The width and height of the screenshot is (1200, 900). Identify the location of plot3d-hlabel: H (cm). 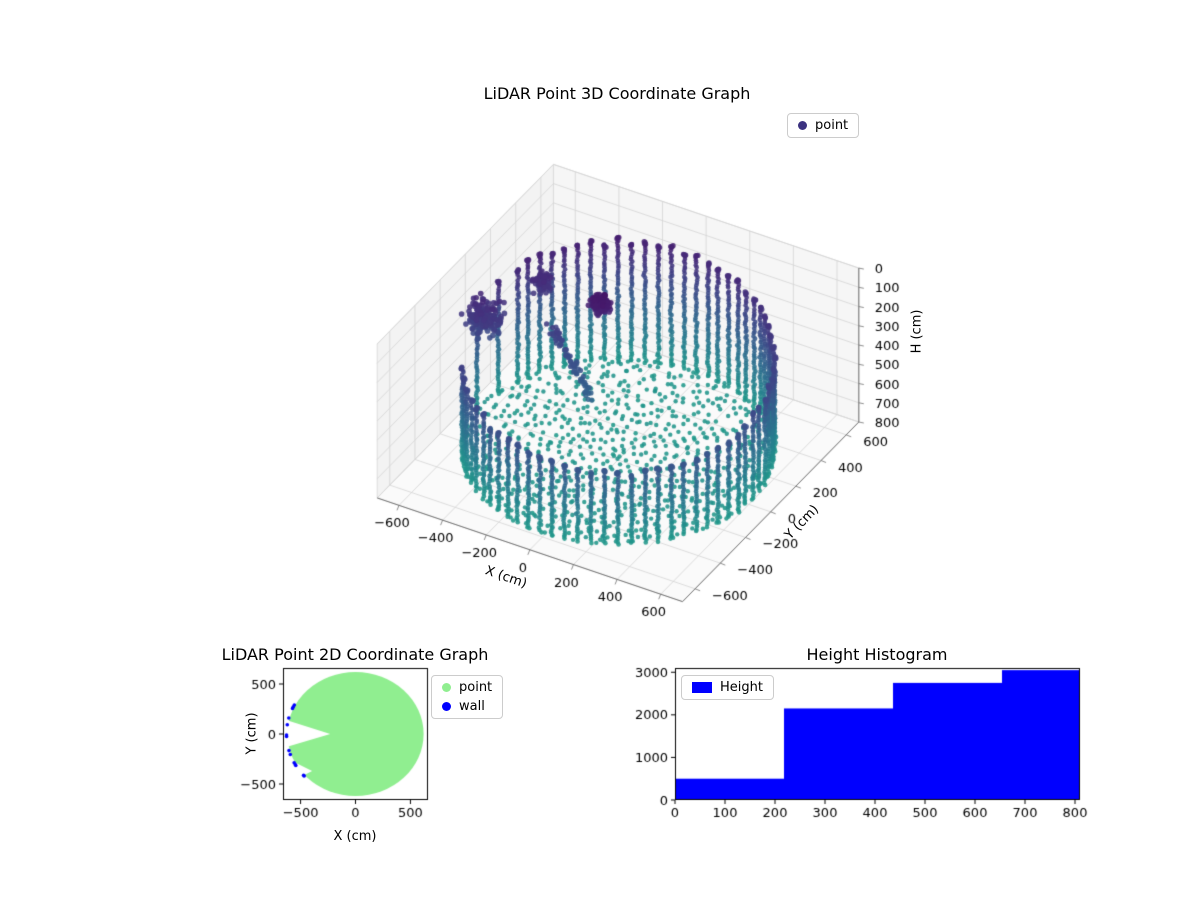
(917, 331).